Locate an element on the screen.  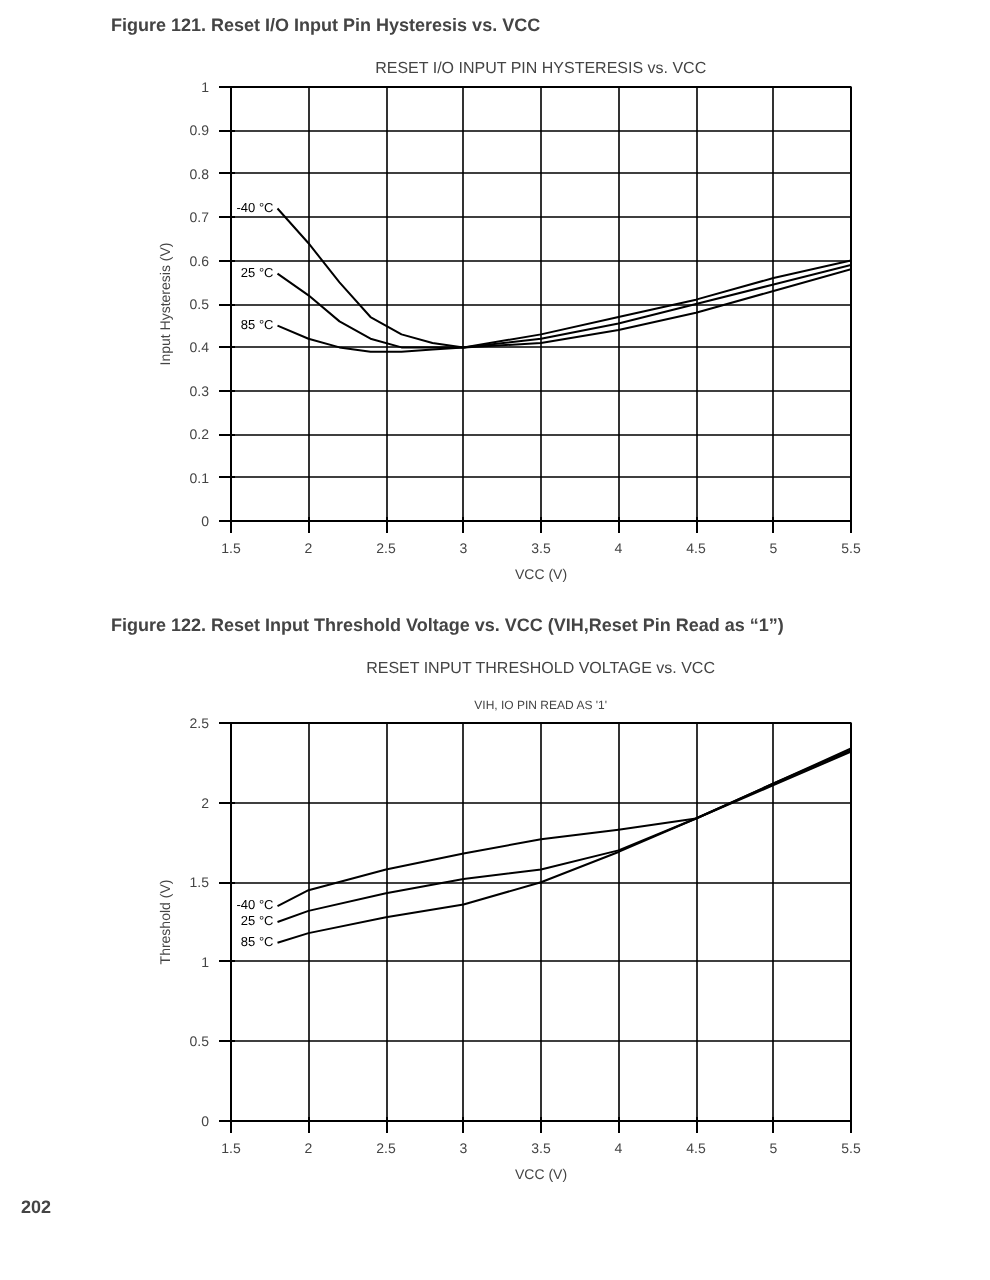
text: 202 is located at coordinates (36, 1207).